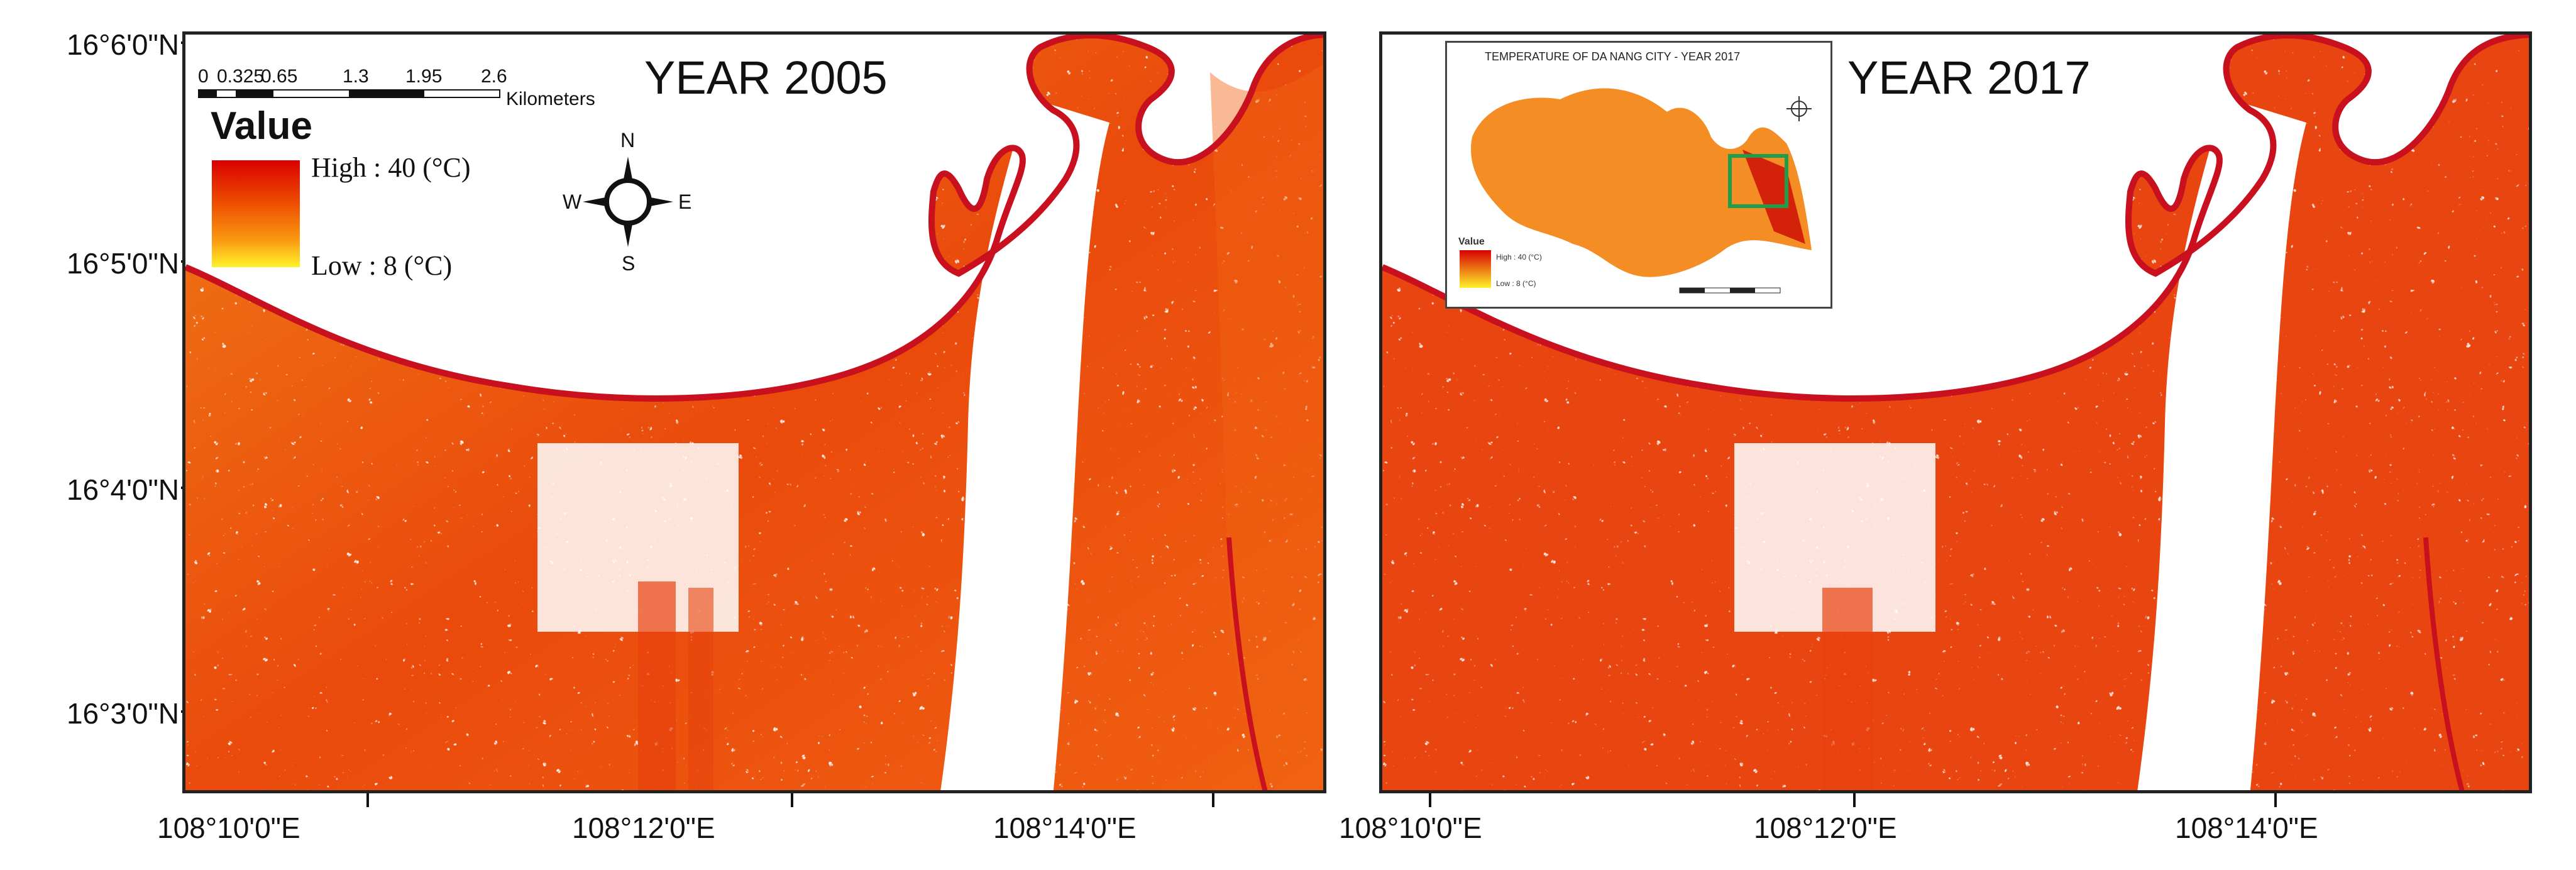 The height and width of the screenshot is (870, 2576). Describe the element at coordinates (1519, 257) in the screenshot. I see `inset-legend-high: High : 40 (°C)` at that location.